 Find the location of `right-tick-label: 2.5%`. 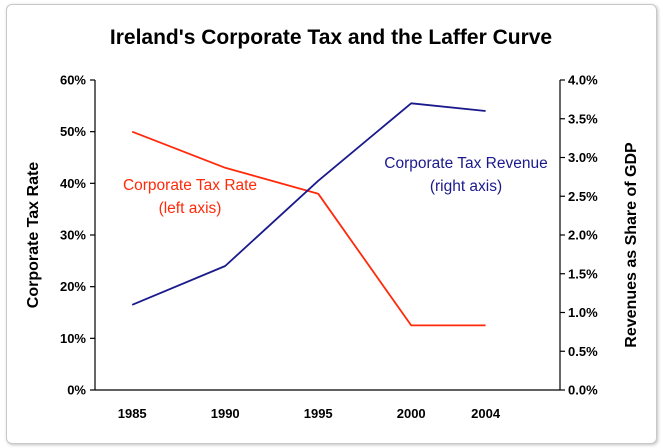

right-tick-label: 2.5% is located at coordinates (583, 196).